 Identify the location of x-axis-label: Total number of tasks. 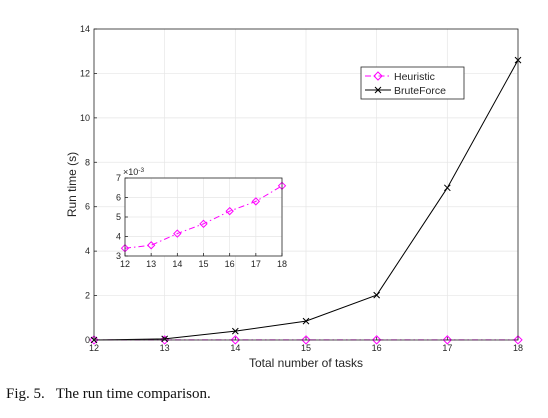
(306, 363).